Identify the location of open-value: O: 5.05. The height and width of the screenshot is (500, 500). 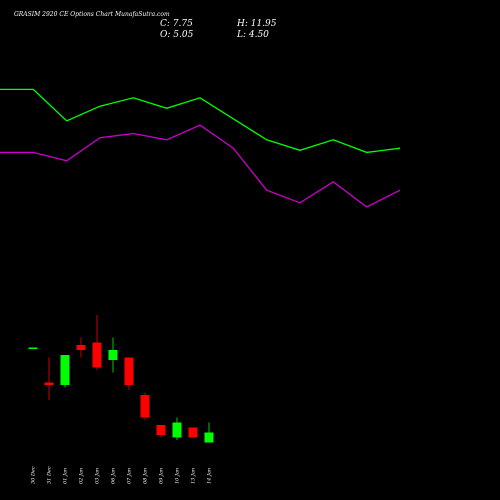
(177, 35).